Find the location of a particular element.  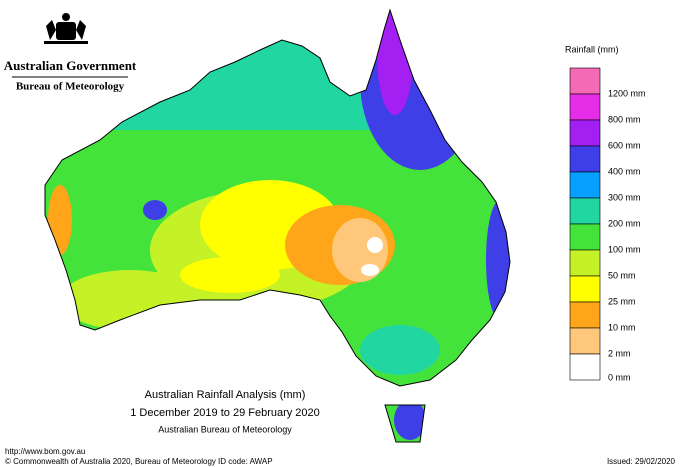

legend-label: 25 mm is located at coordinates (622, 301).